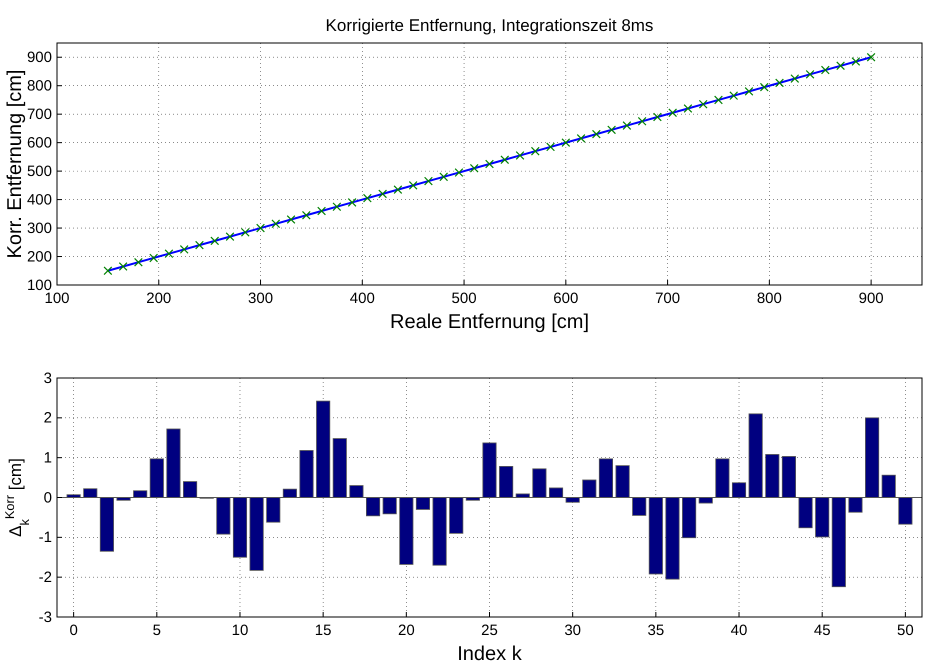 The height and width of the screenshot is (666, 925). I want to click on y-axis-title: Korr. Entfernung [cm], so click(15, 164).